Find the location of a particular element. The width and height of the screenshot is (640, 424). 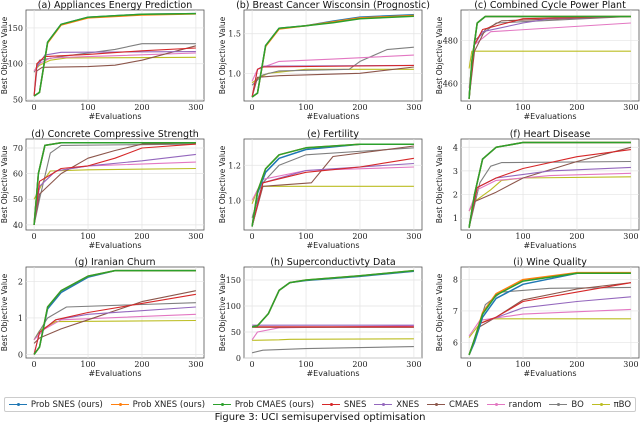

y-tick-label: 4 is located at coordinates (455, 147).